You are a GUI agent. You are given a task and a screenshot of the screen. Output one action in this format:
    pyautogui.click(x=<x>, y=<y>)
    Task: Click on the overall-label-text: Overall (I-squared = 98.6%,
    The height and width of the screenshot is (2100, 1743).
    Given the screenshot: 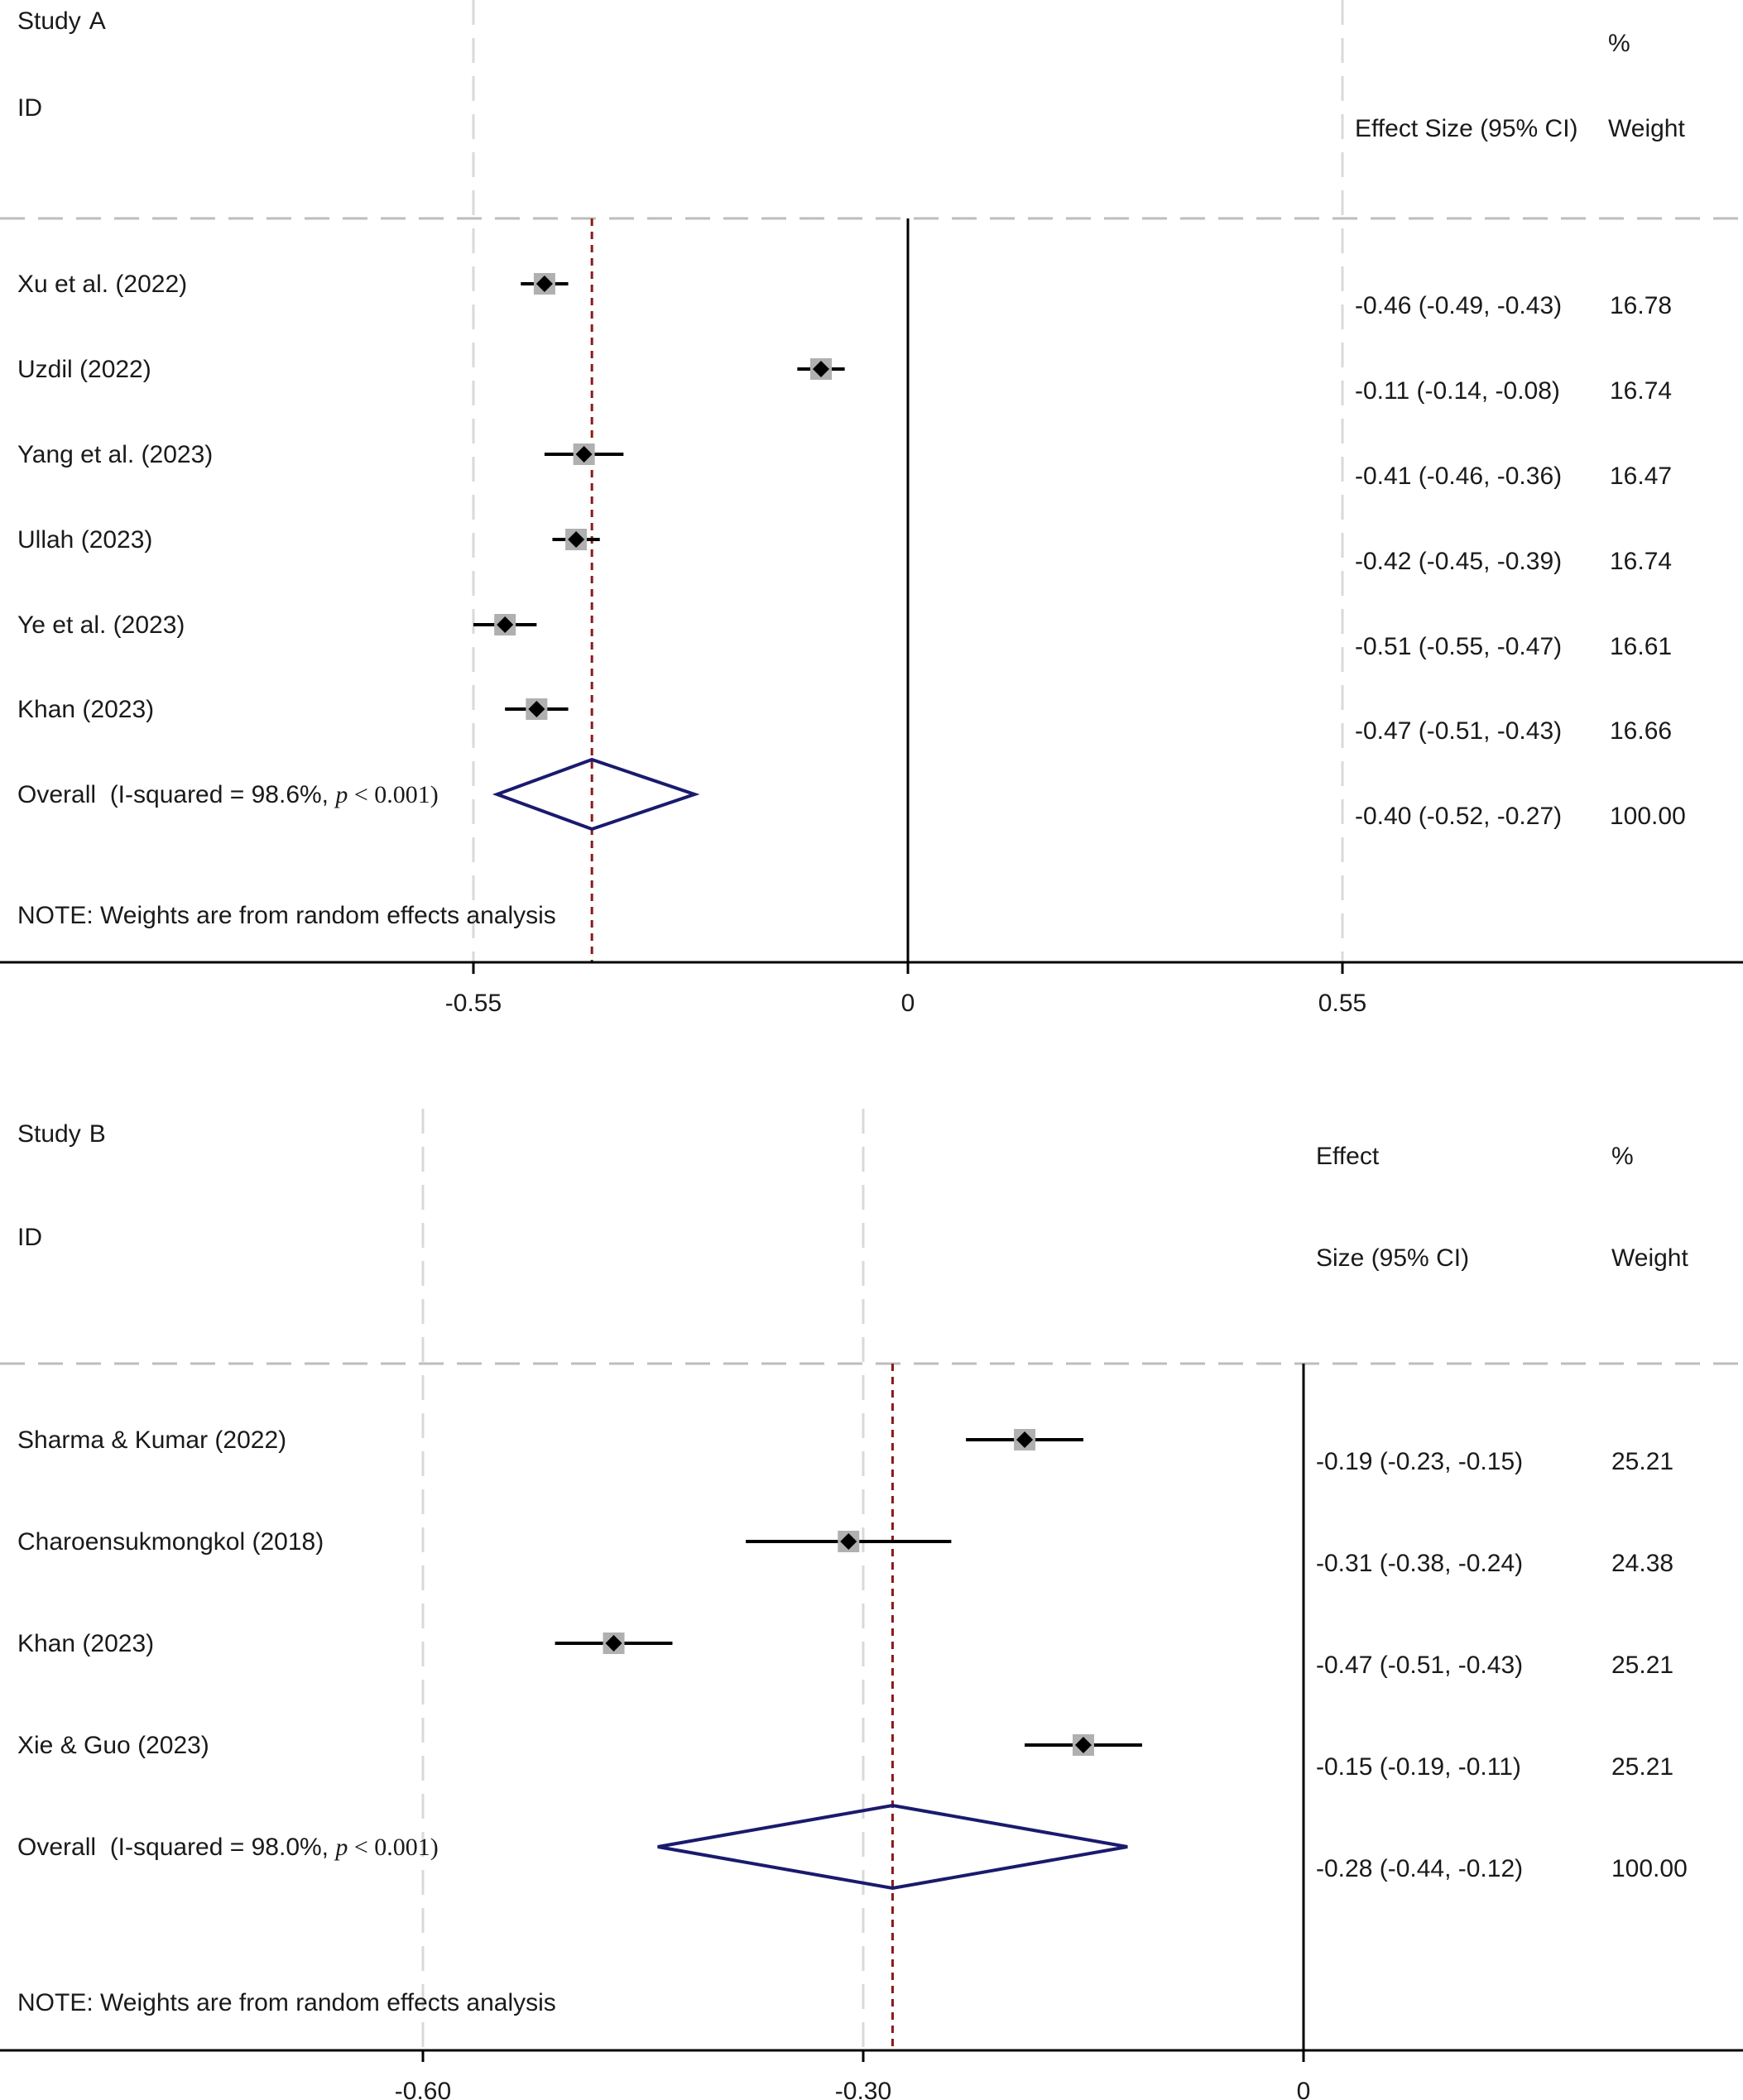 What is the action you would take?
    pyautogui.click(x=176, y=794)
    